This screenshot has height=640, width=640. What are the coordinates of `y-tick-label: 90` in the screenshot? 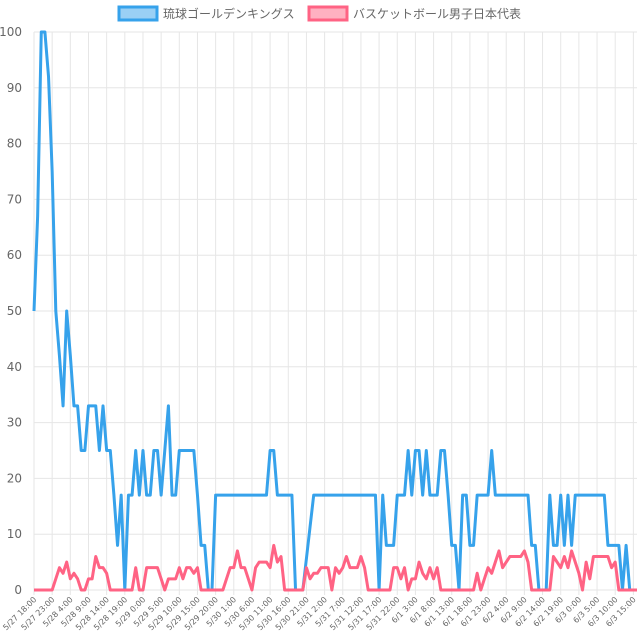 It's located at (14, 88).